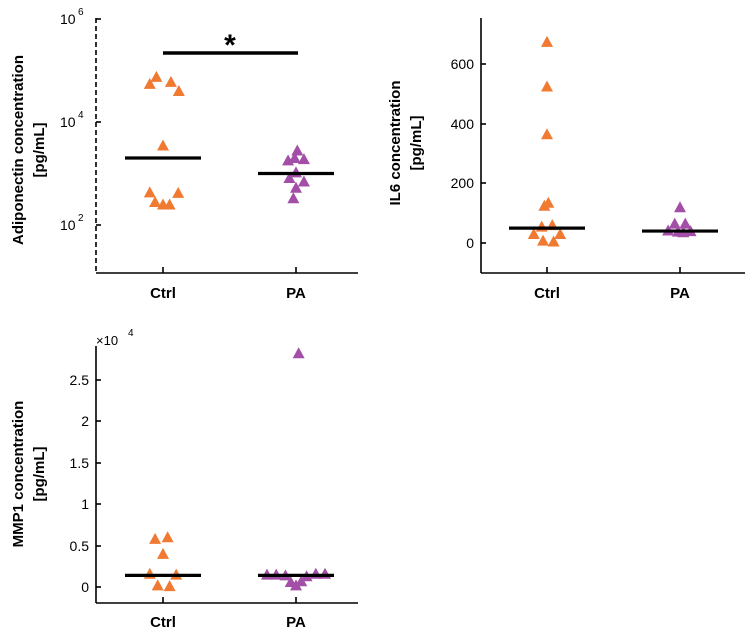 The width and height of the screenshot is (749, 635). I want to click on adiponectin-tick-exp: 4, so click(81, 115).